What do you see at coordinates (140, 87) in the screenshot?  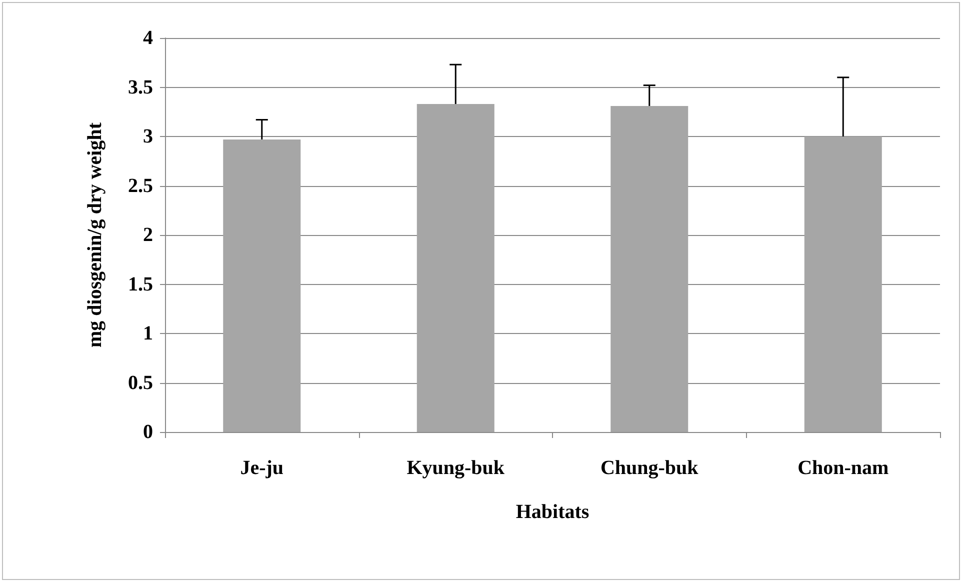 I see `y-tick-label: 3.5` at bounding box center [140, 87].